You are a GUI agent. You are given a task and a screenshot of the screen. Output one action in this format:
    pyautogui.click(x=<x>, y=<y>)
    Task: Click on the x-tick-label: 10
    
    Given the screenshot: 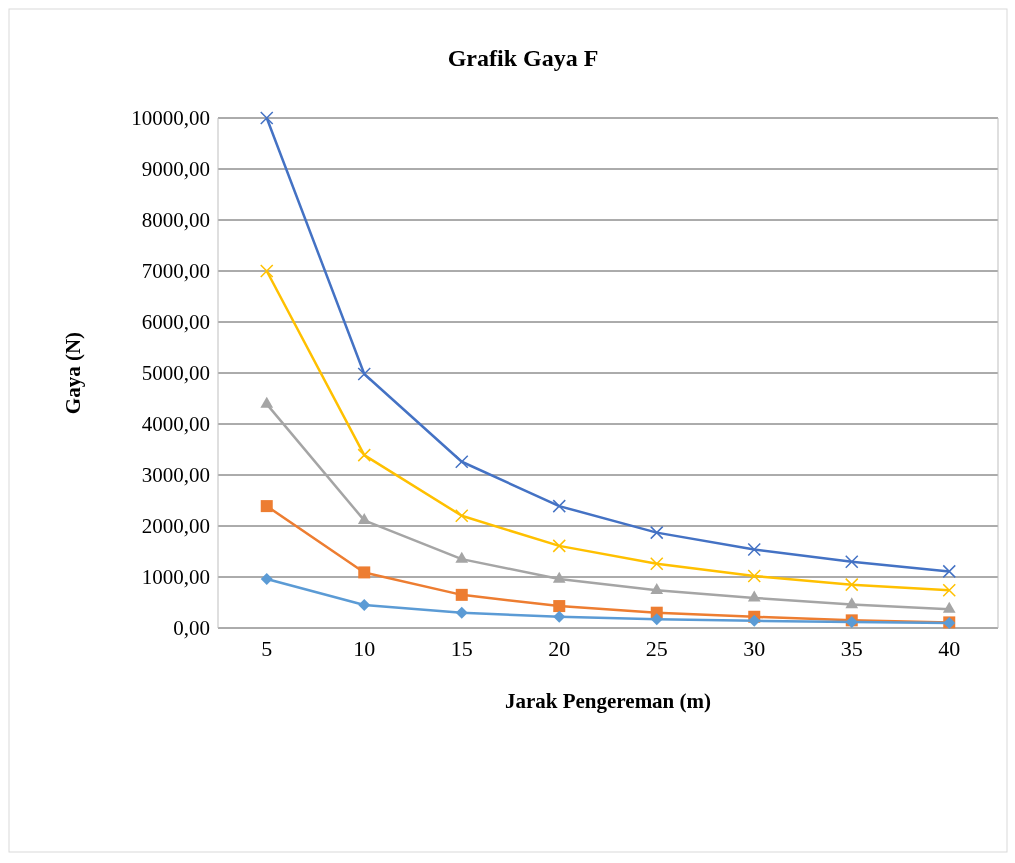 What is the action you would take?
    pyautogui.click(x=364, y=648)
    